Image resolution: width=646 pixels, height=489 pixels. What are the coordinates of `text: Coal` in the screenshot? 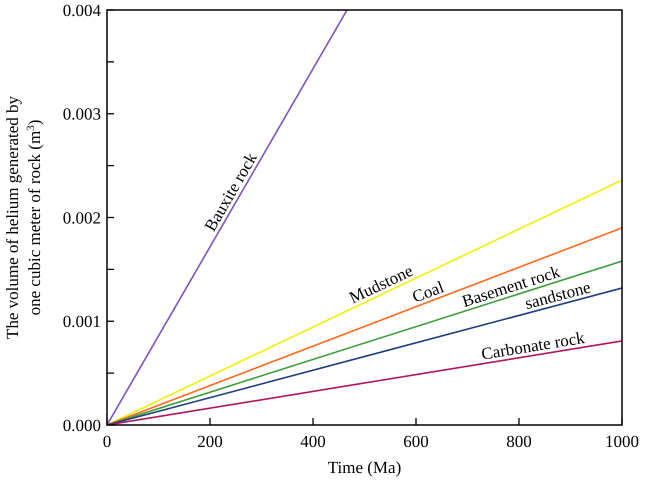 It's located at (428, 292).